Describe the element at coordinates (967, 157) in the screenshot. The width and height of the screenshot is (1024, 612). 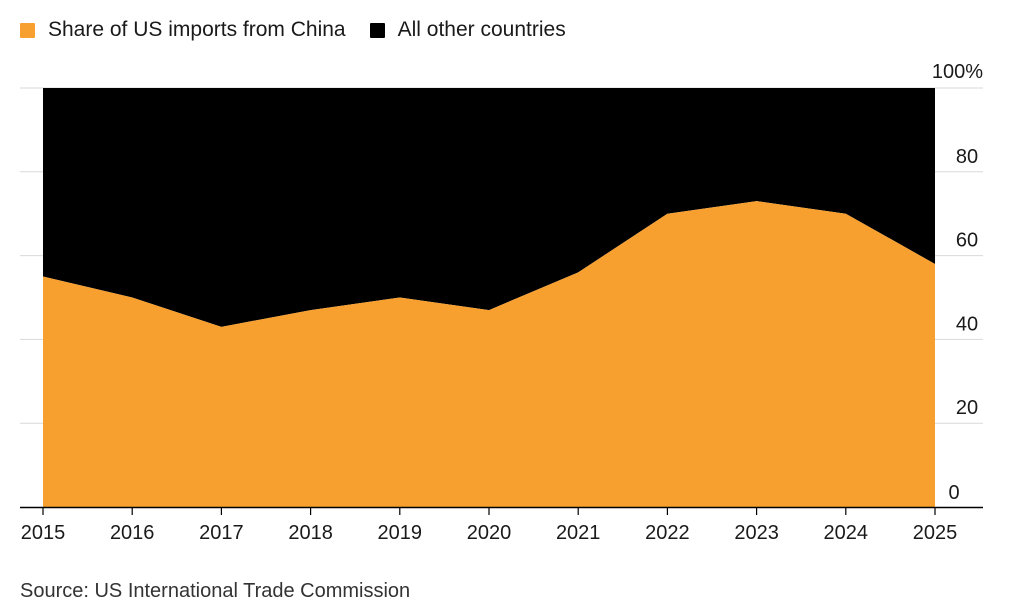
I see `y-tick-label-80: 80` at that location.